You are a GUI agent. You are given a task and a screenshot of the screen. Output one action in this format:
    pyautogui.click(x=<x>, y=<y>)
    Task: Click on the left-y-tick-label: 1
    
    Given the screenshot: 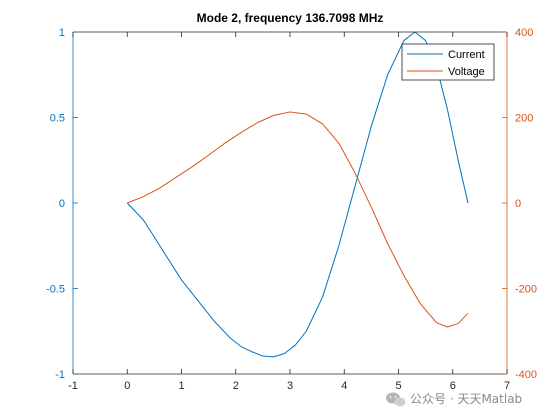 What is the action you would take?
    pyautogui.click(x=62, y=33)
    